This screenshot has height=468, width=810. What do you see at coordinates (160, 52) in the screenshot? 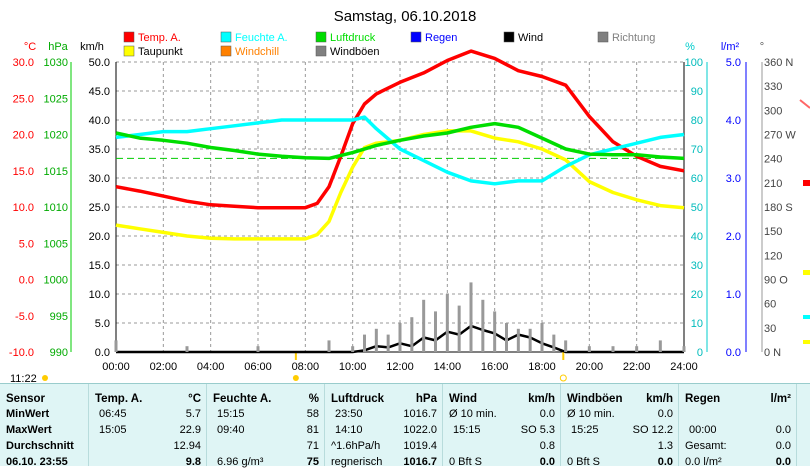
I see `legend-label: Taupunkt` at bounding box center [160, 52].